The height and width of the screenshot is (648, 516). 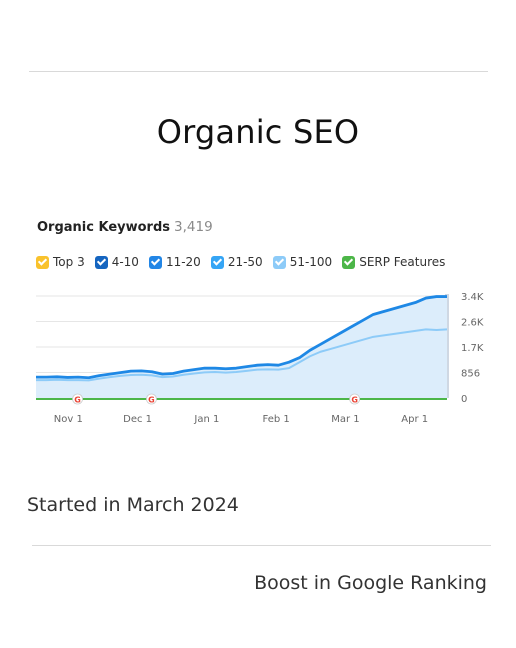 I want to click on x-tick-label: Mar 1, so click(x=345, y=419).